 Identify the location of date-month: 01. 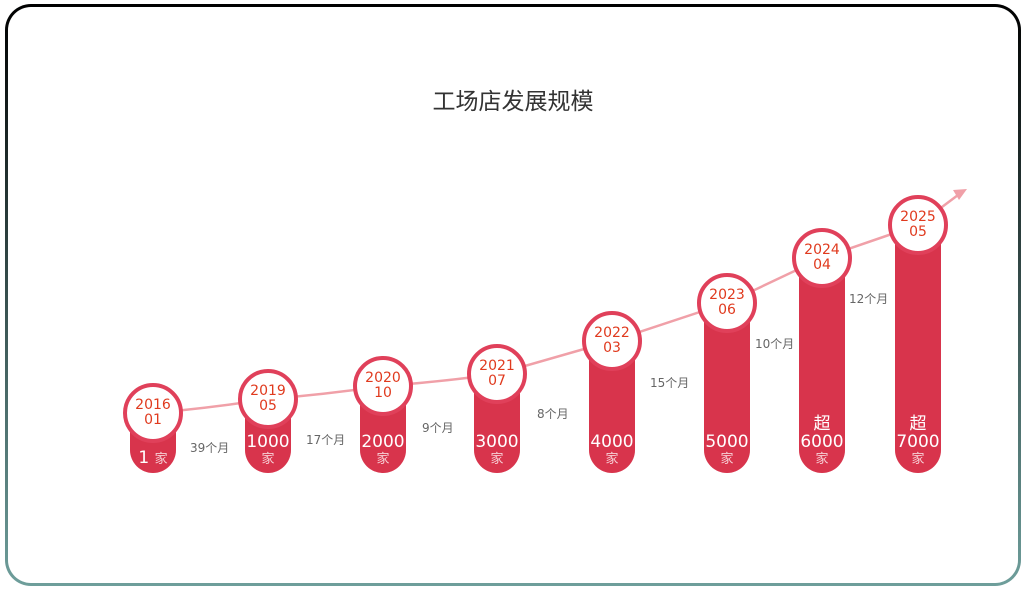
(153, 420).